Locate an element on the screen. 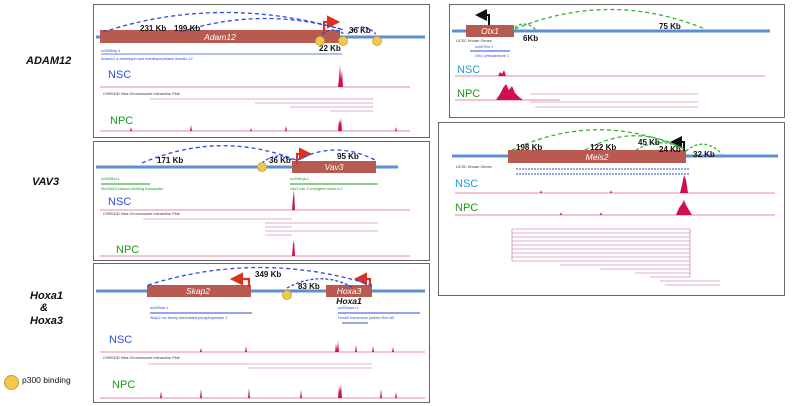 The image size is (800, 406). otx1-gene-box is located at coordinates (490, 31).